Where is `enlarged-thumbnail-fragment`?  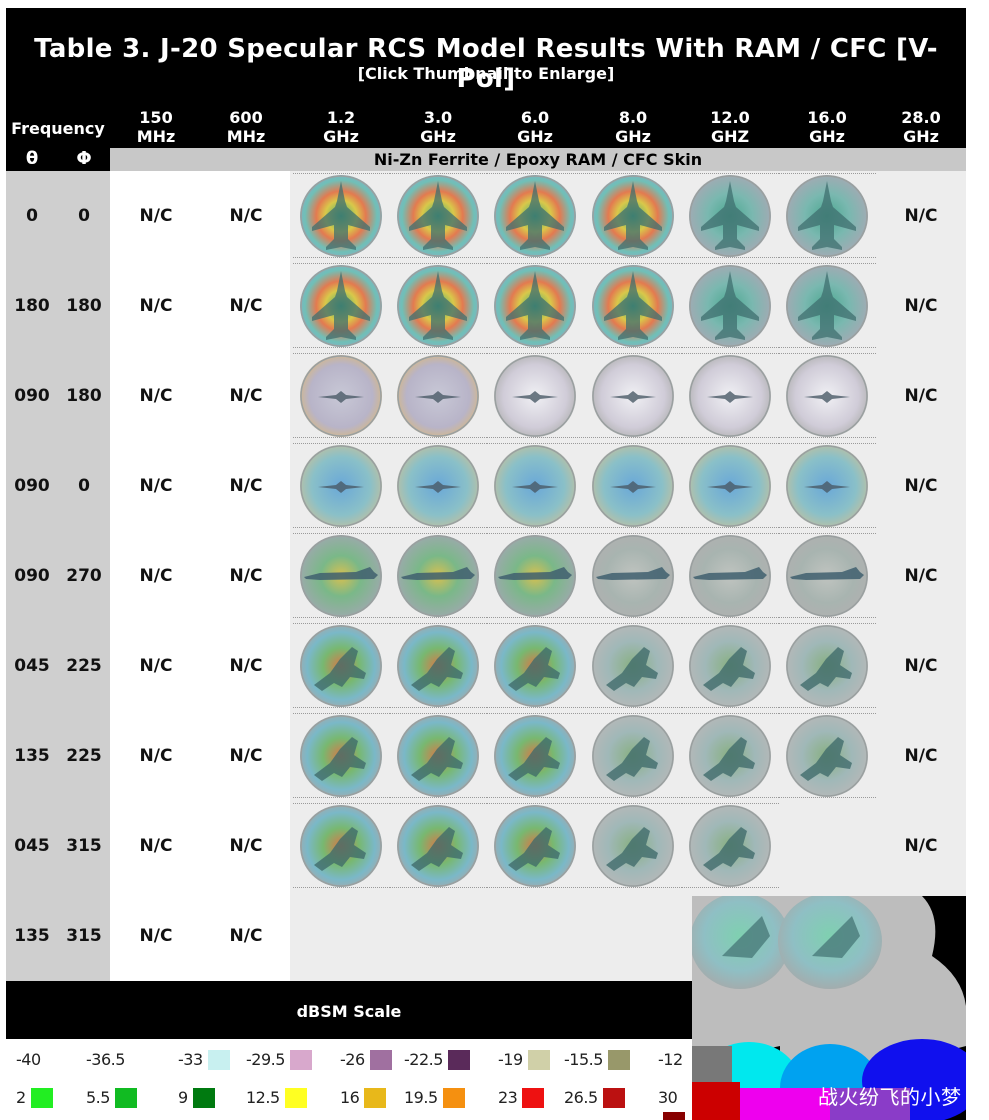 enlarged-thumbnail-fragment is located at coordinates (829, 1008).